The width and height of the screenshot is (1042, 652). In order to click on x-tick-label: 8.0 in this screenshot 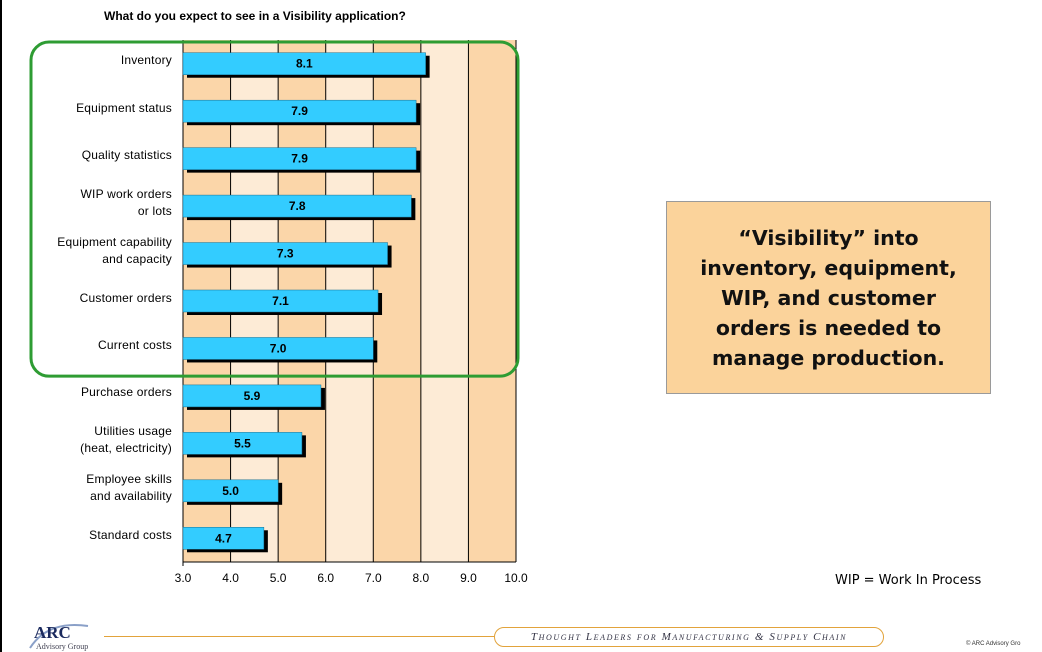, I will do `click(421, 578)`.